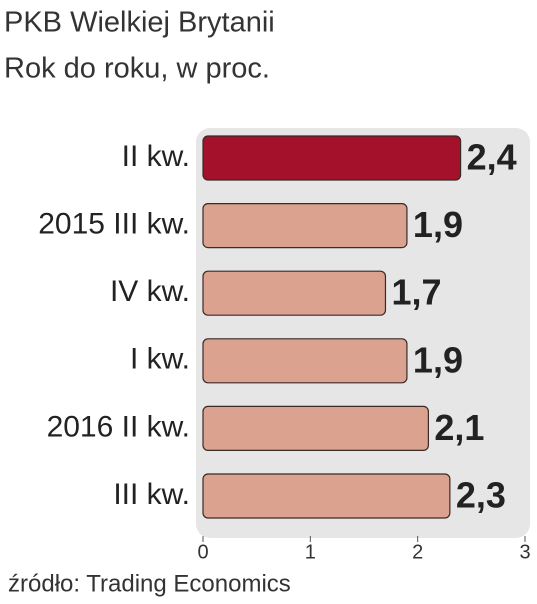 The image size is (537, 604). What do you see at coordinates (137, 69) in the screenshot?
I see `chart-subtitle: Rok do roku, w proc.` at bounding box center [137, 69].